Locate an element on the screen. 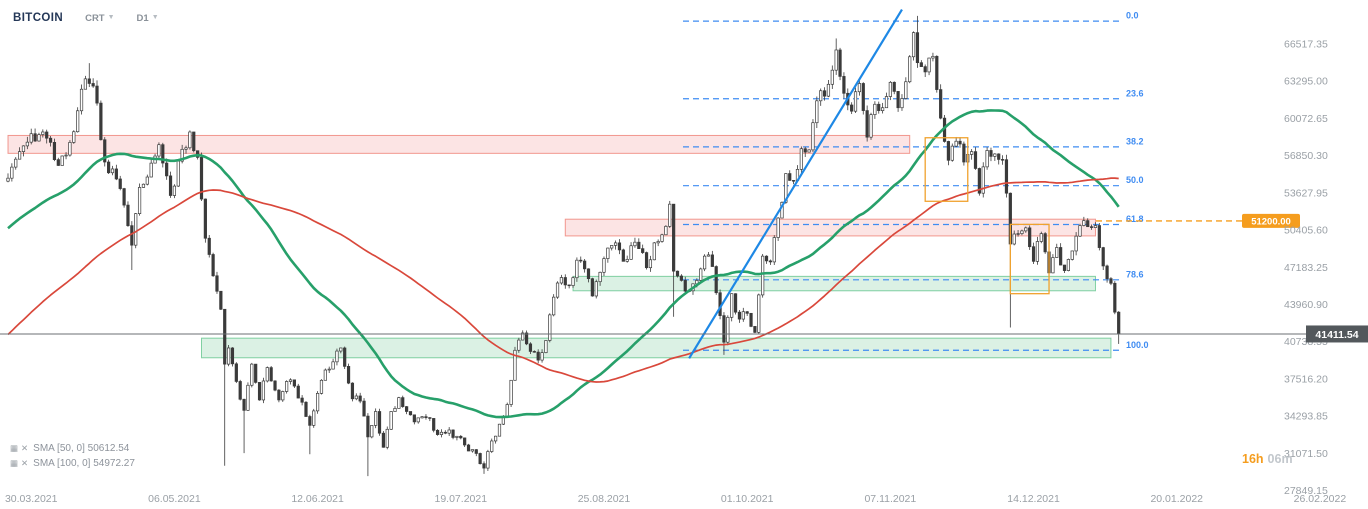  indicator-row-sma100: ▦ ✕ SMA [100, 0] 54972.27 is located at coordinates (72, 463).